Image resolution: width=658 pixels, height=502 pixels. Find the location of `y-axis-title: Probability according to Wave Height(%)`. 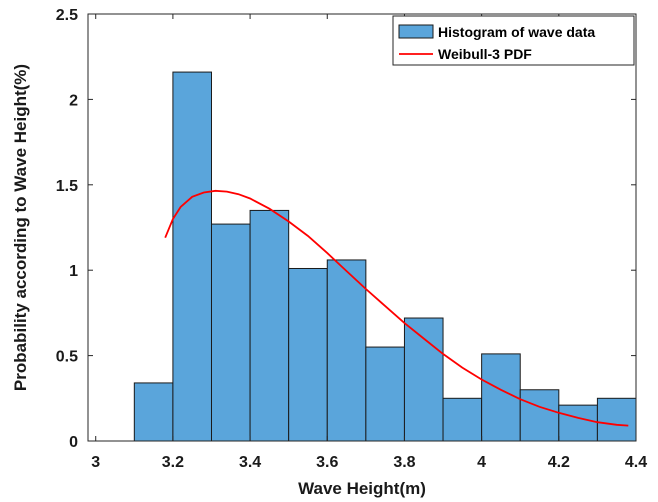

y-axis-title: Probability according to Wave Height(%) is located at coordinates (20, 227).